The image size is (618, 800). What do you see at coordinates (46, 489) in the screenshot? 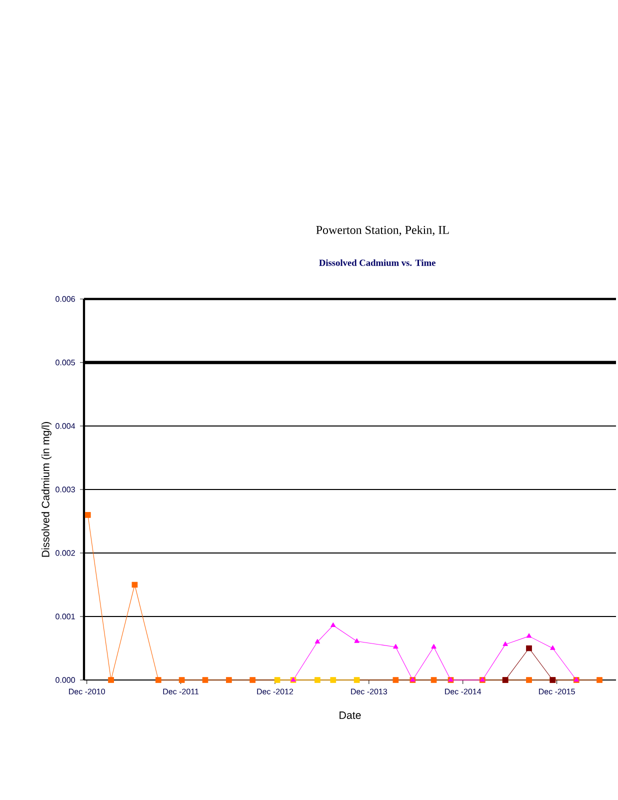
I see `y-axis-title: Dissolved Cadmium (in mg/l)` at bounding box center [46, 489].